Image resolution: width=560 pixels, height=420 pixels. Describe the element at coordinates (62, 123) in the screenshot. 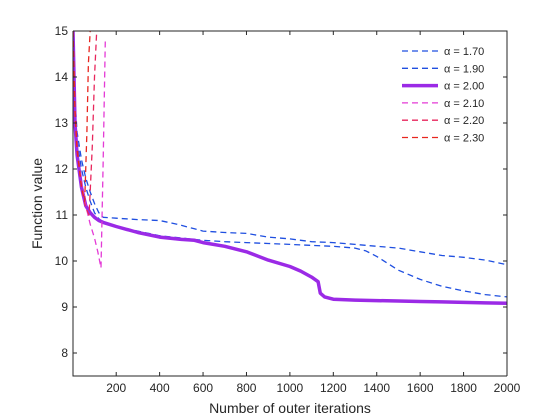

I see `y-tick-label: 13` at that location.